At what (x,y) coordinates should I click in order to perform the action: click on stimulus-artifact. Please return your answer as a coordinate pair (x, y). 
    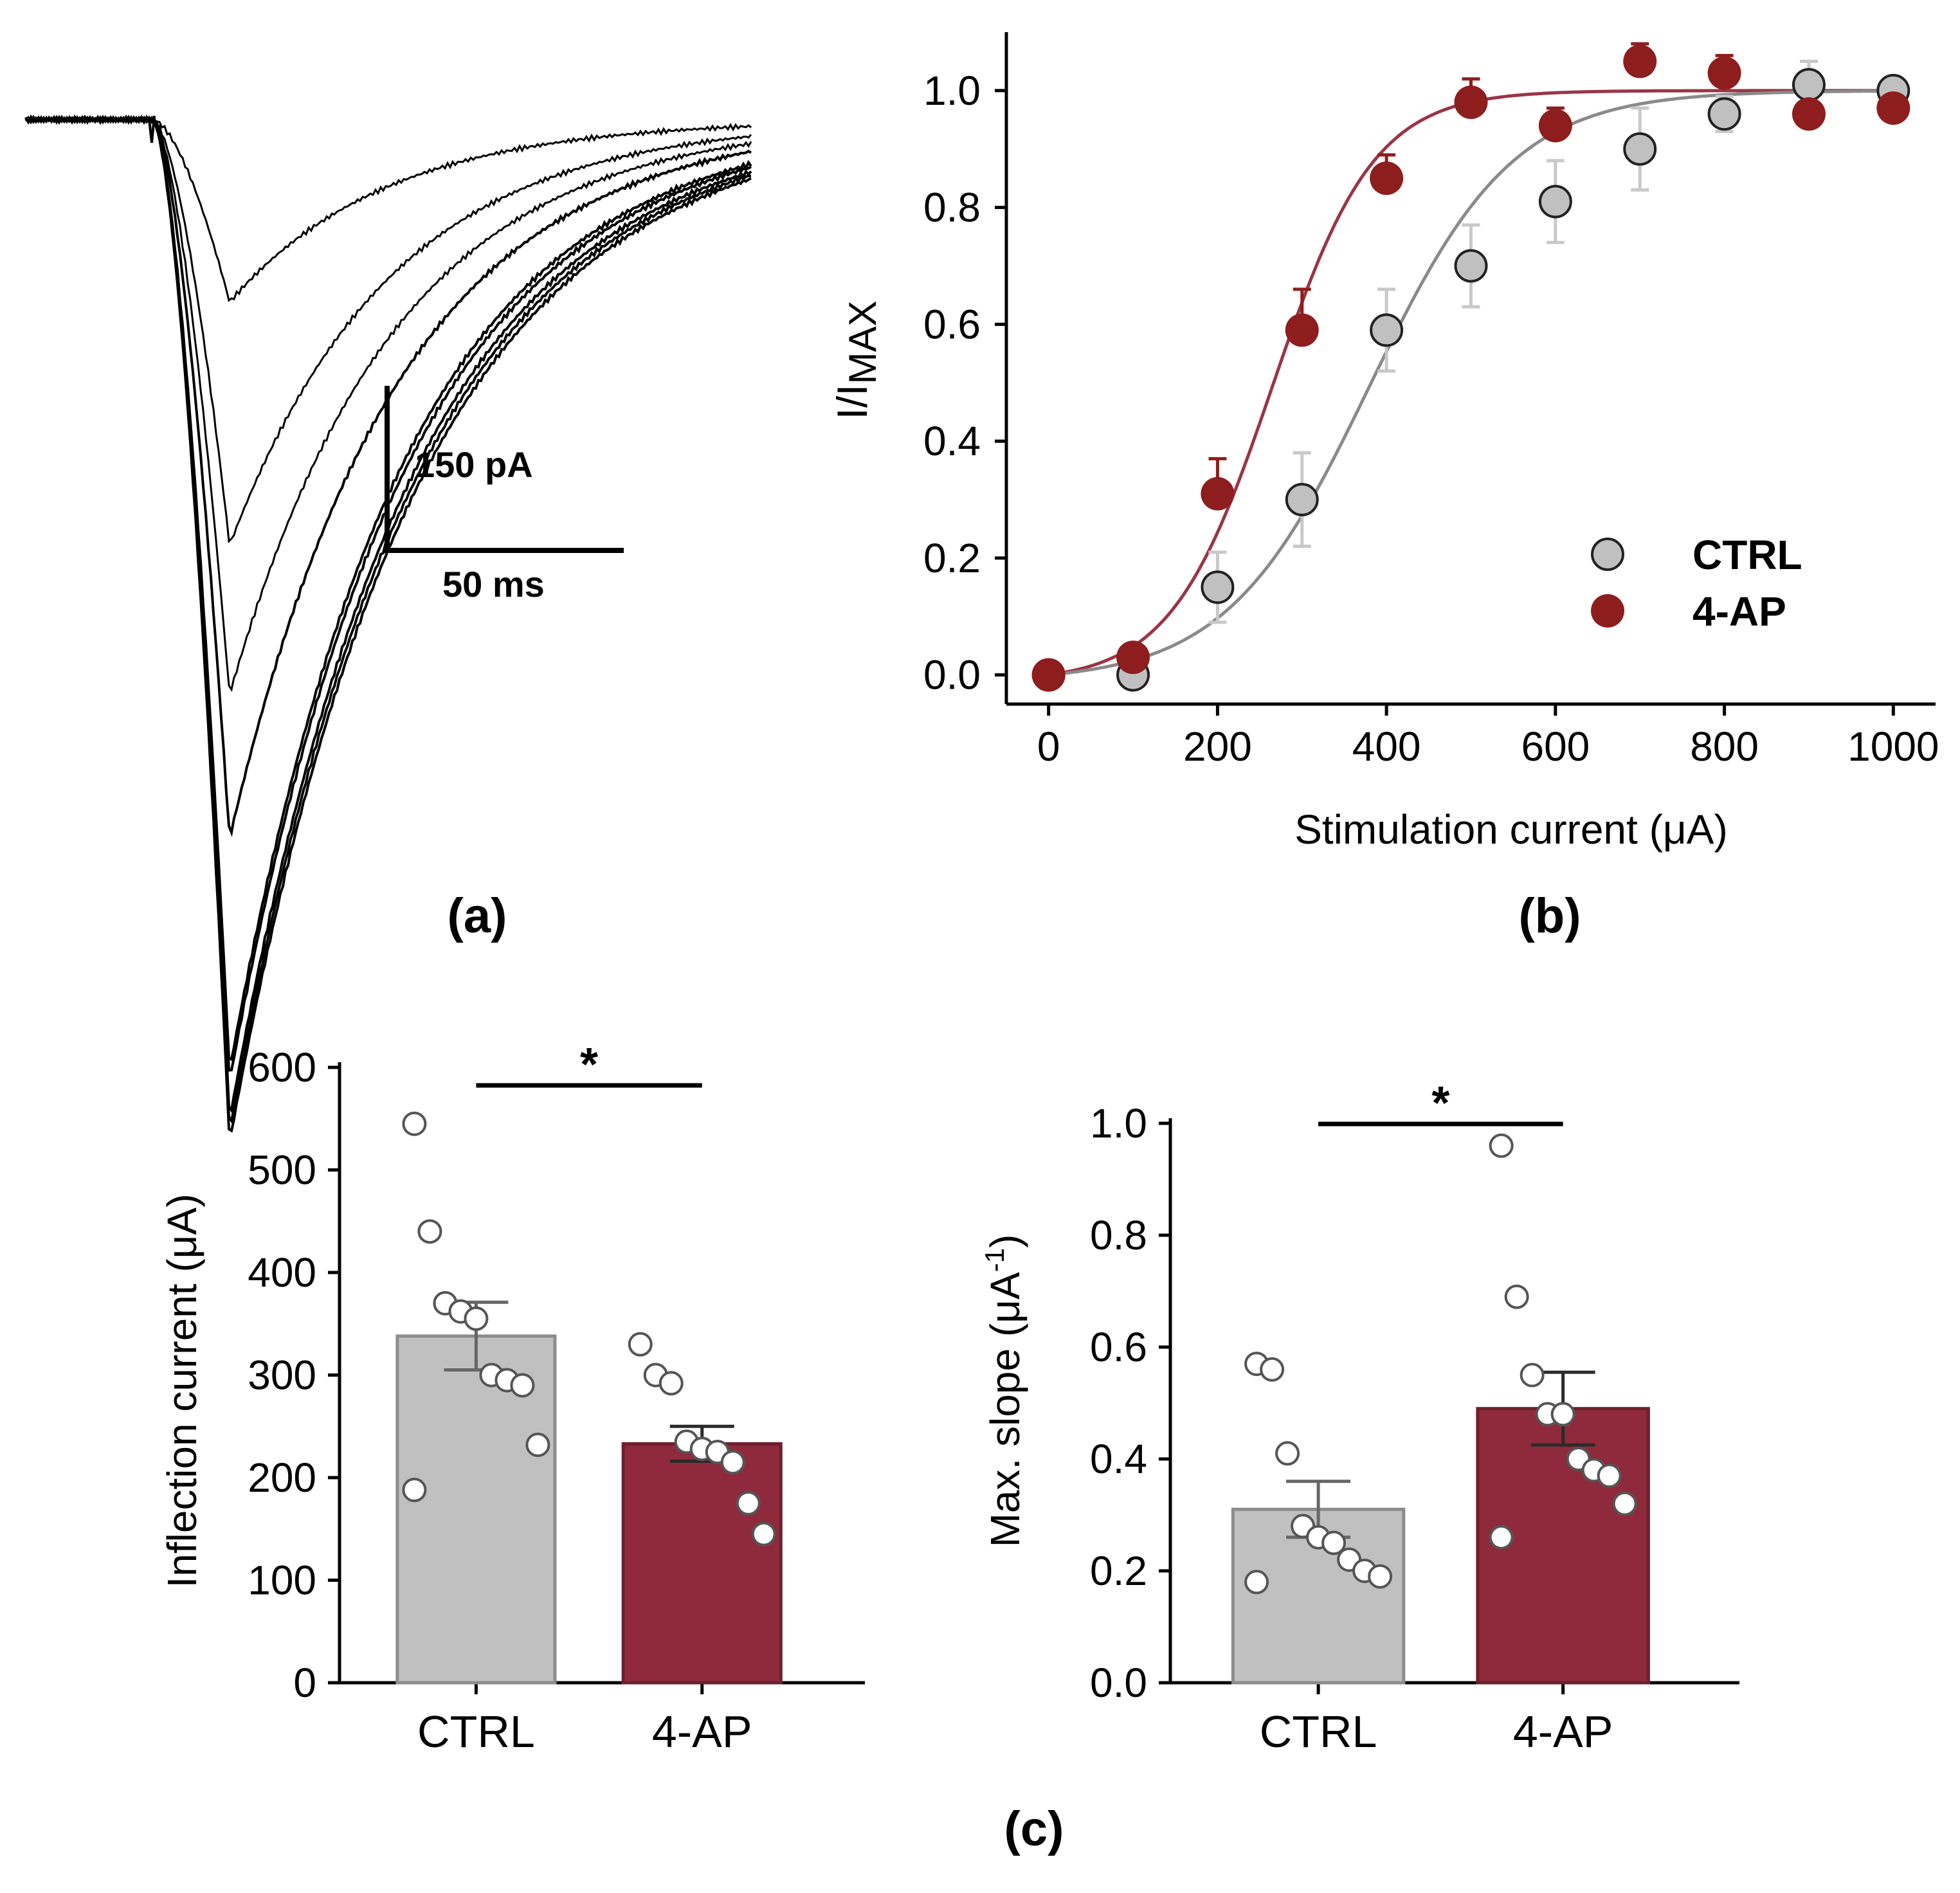
    Looking at the image, I should click on (152, 129).